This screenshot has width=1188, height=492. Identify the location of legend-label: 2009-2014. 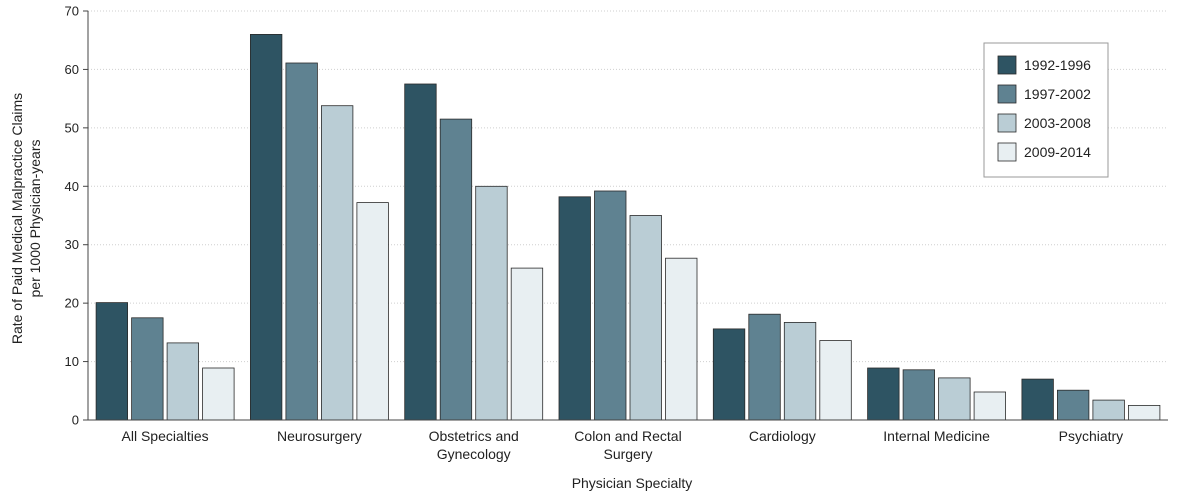
(1057, 152).